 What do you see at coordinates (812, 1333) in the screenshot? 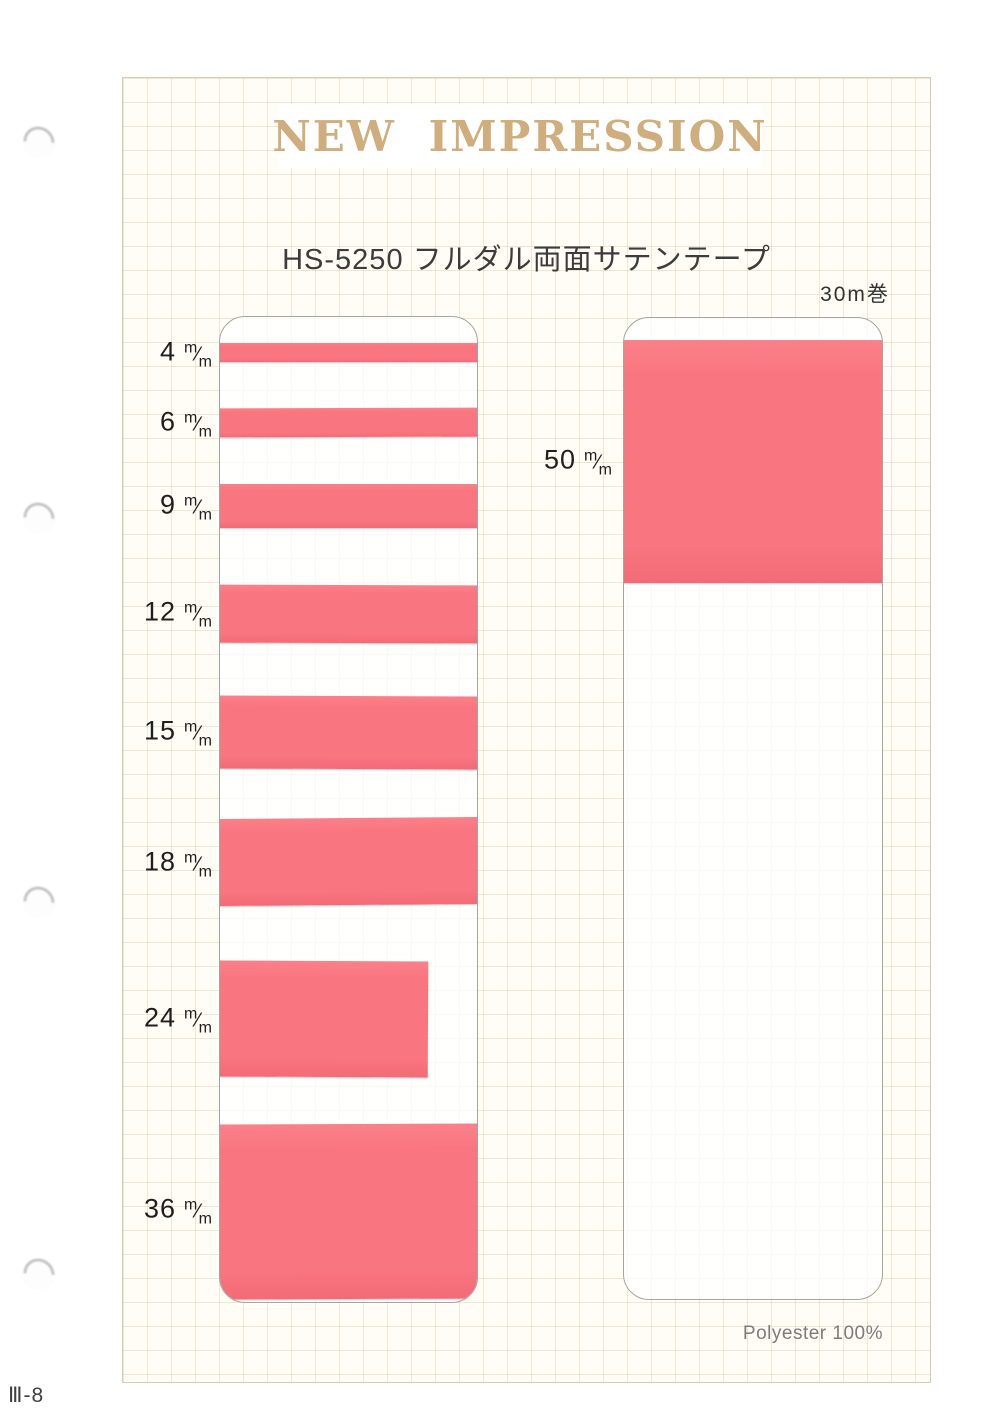
I see `material-label: Polyester 100%` at bounding box center [812, 1333].